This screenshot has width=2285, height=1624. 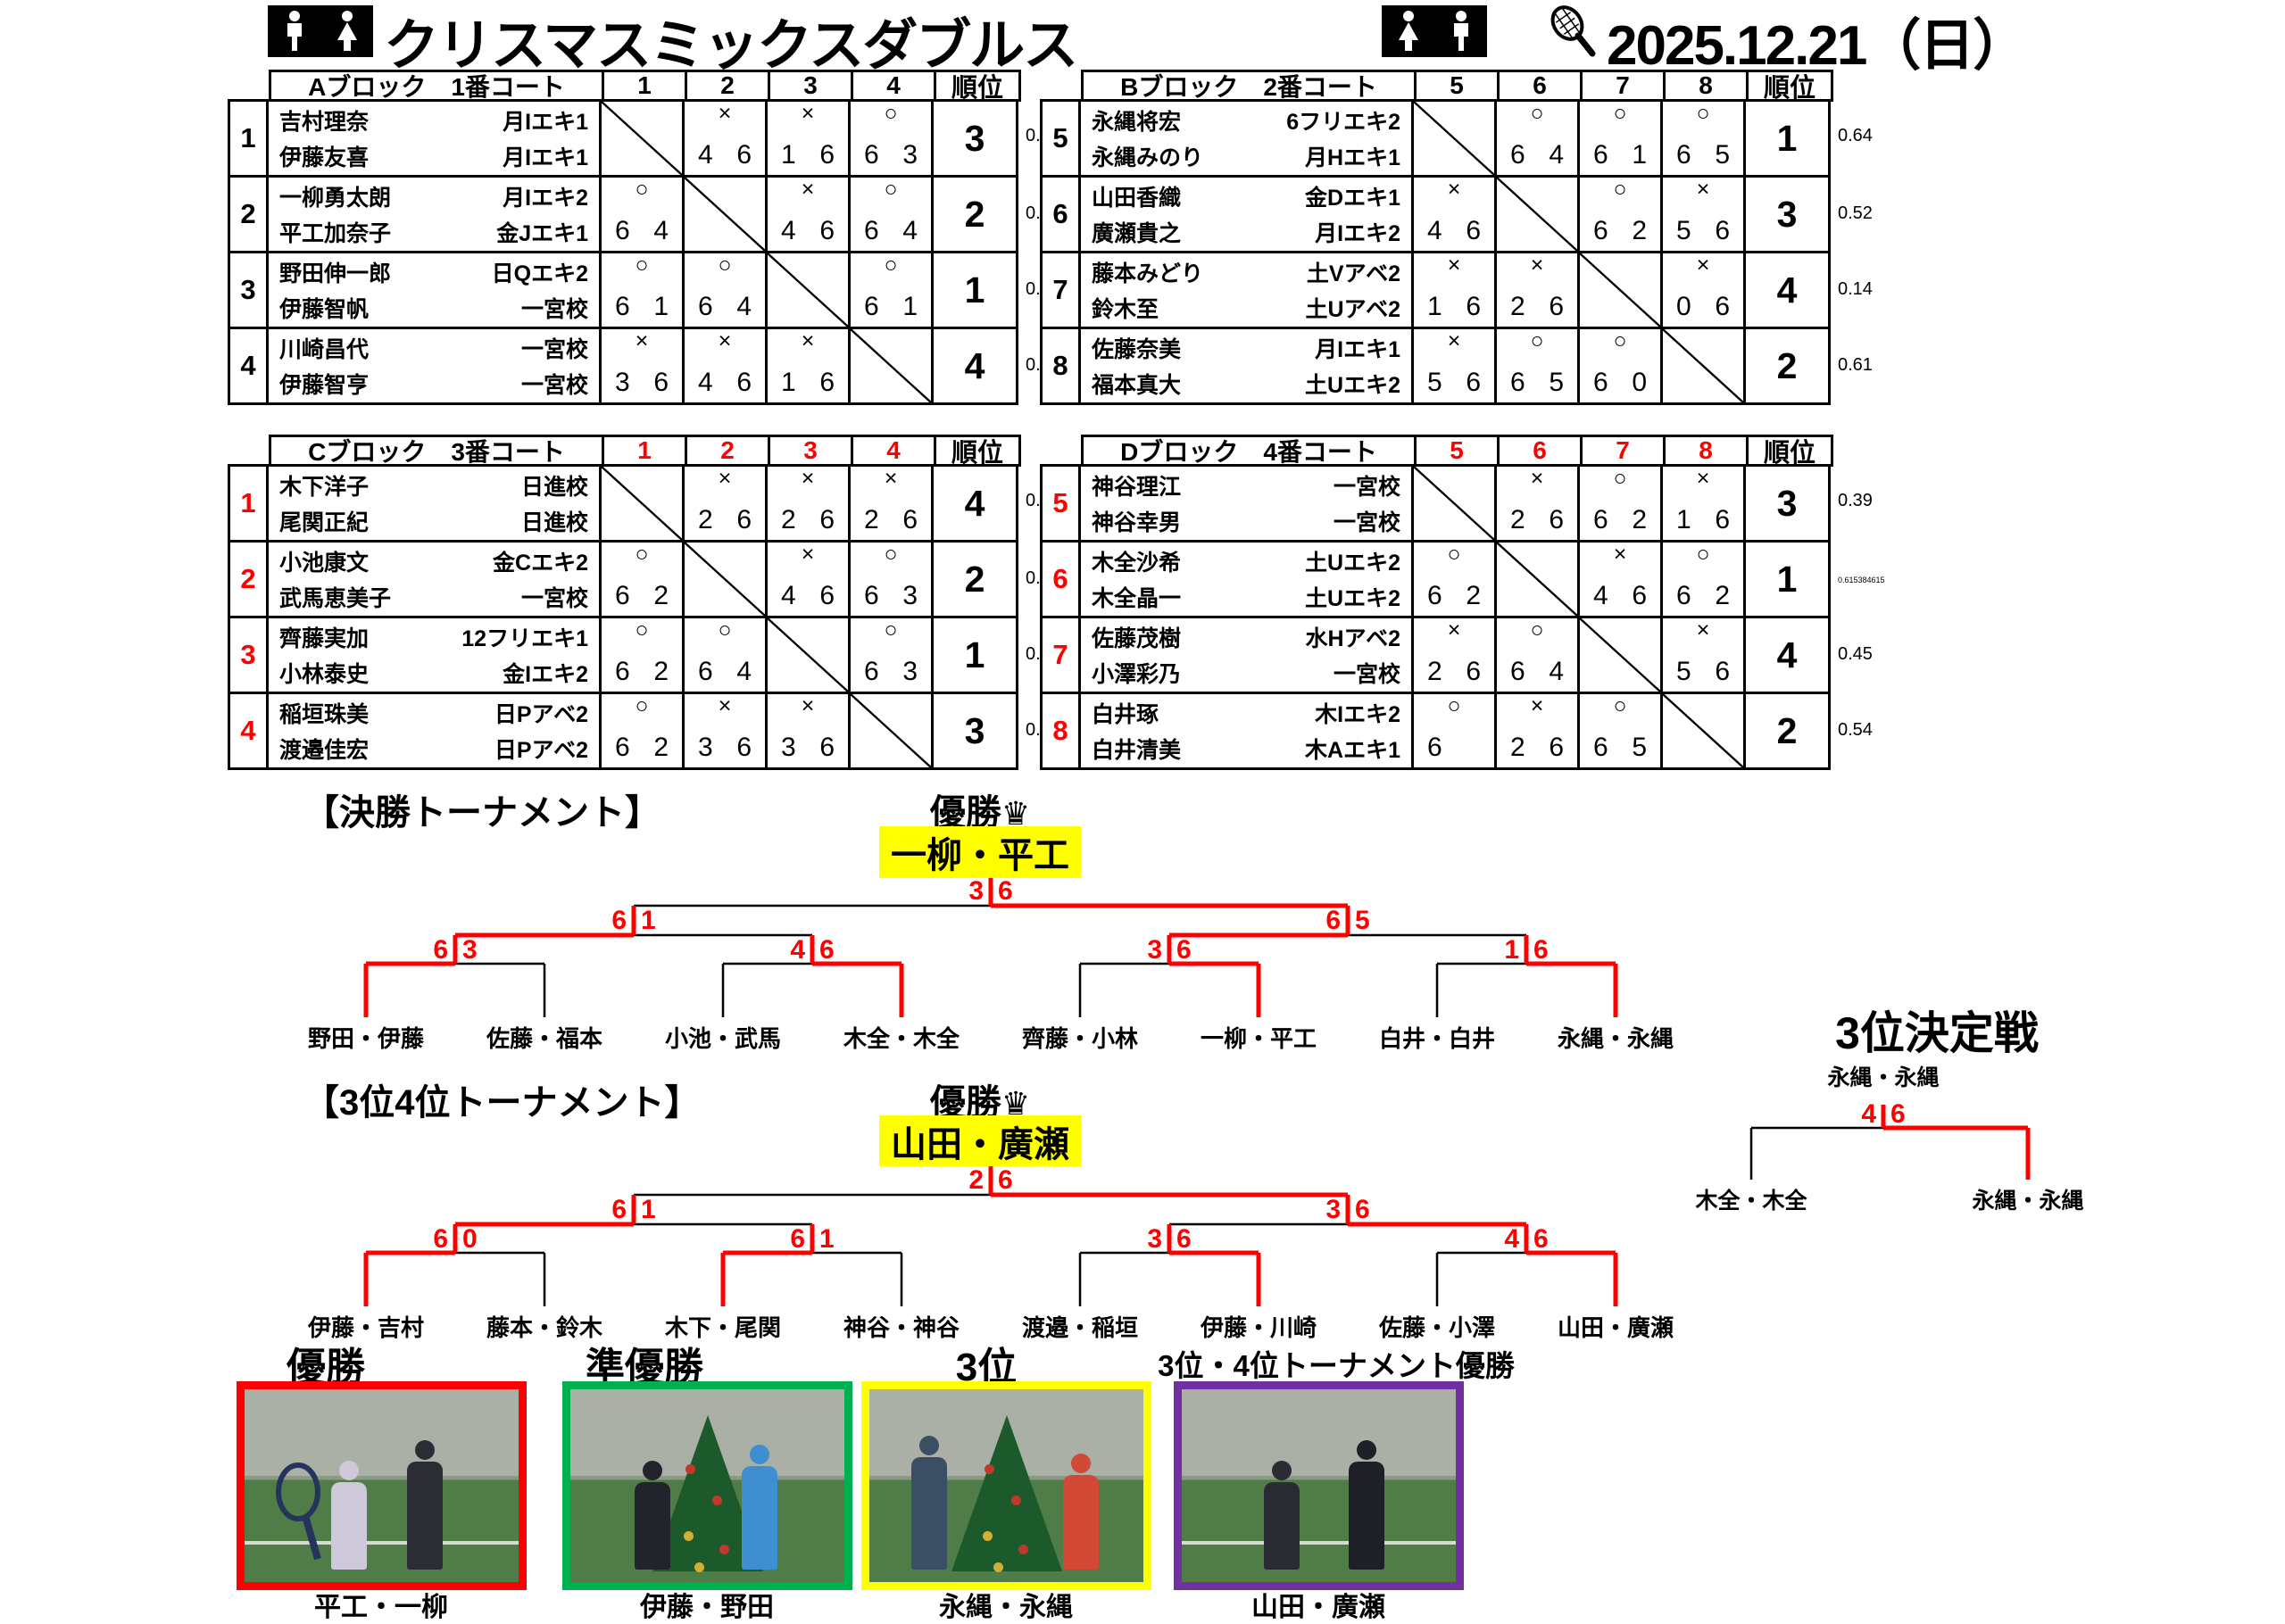 What do you see at coordinates (434, 731) in the screenshot?
I see `pair-names-cell: 稲垣珠美 日Pアベ2 渡邉佳宏 日Pアベ2` at bounding box center [434, 731].